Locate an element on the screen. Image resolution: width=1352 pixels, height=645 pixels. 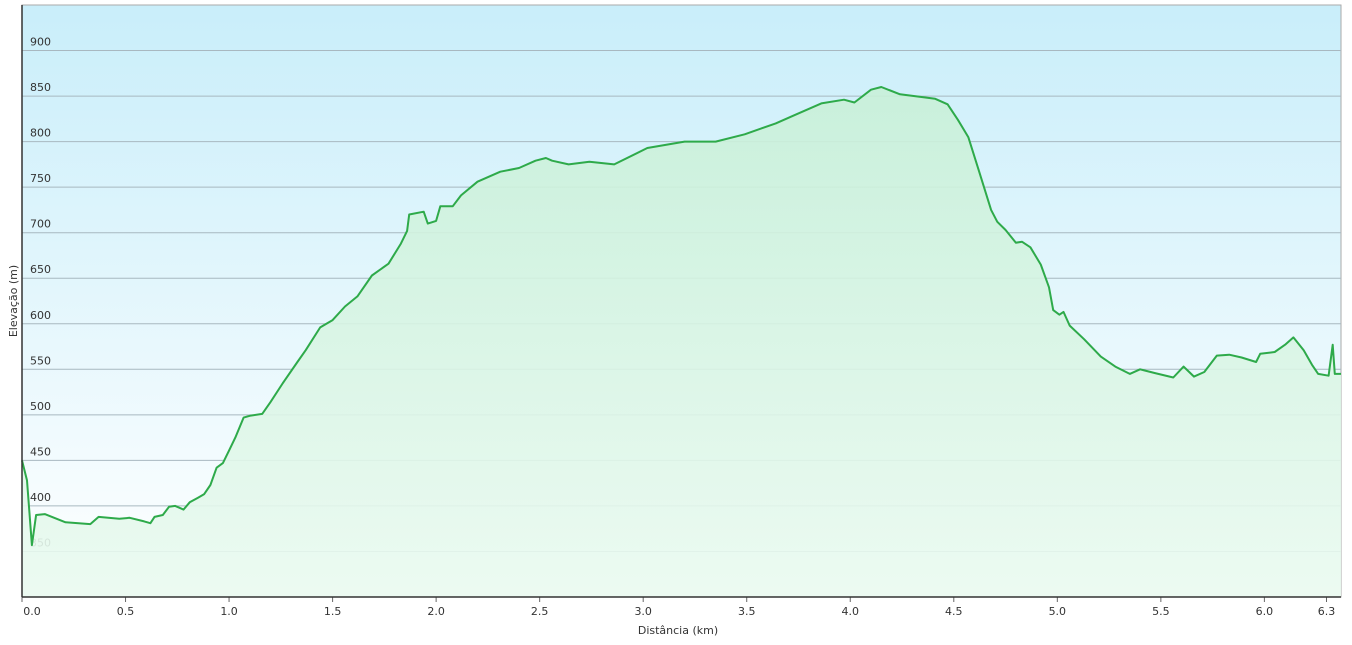
x-tick-label: 1.0 is located at coordinates (229, 611).